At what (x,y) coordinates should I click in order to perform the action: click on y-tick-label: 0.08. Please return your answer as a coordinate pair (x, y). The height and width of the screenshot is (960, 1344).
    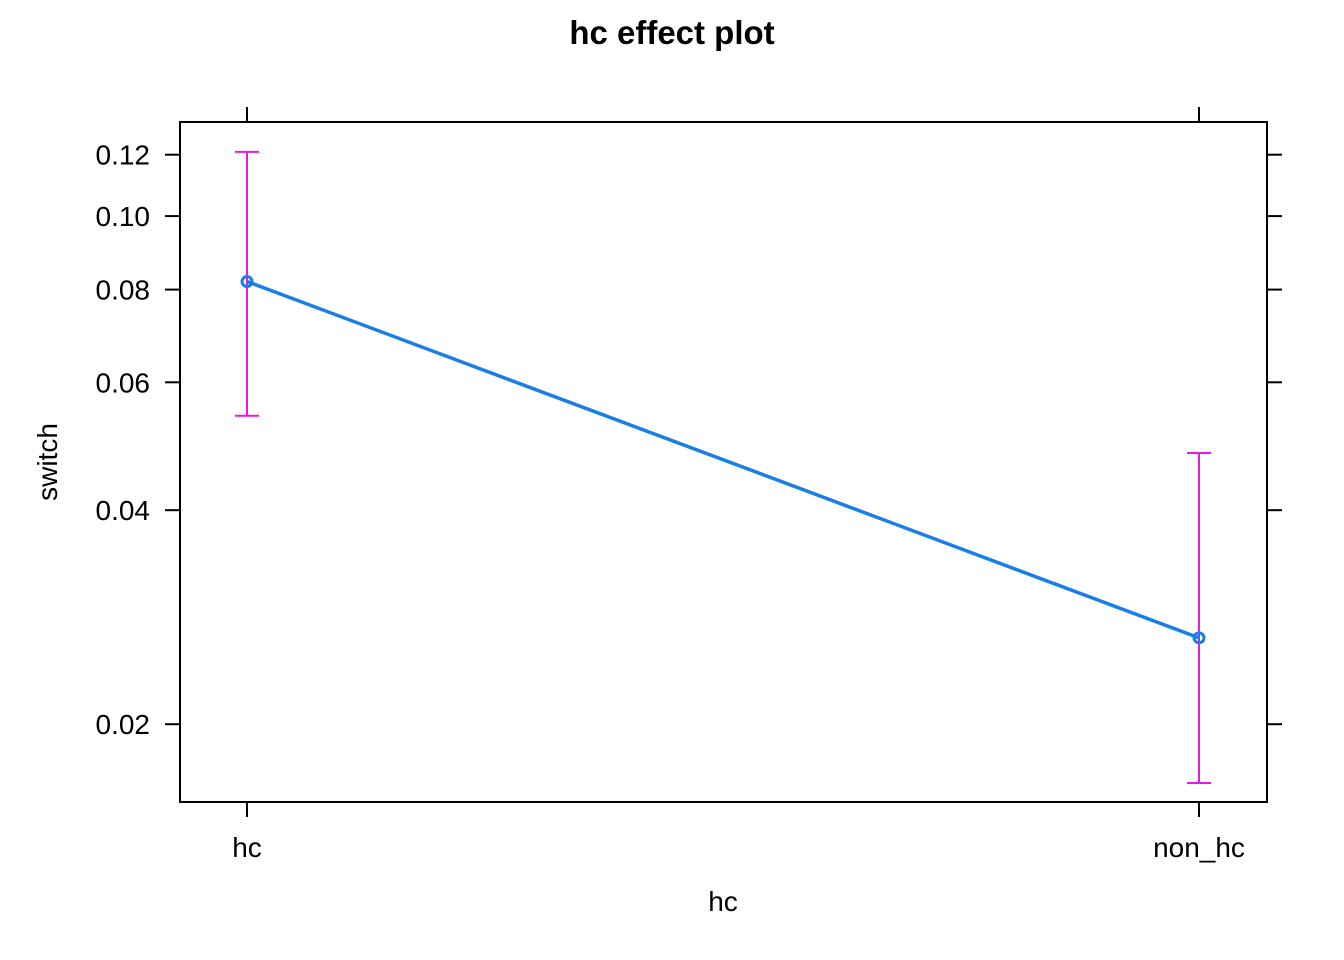
    Looking at the image, I should click on (123, 290).